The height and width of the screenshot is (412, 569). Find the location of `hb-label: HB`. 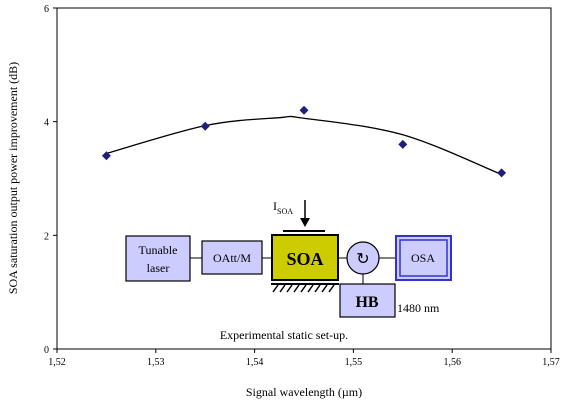

hb-label: HB is located at coordinates (366, 302).